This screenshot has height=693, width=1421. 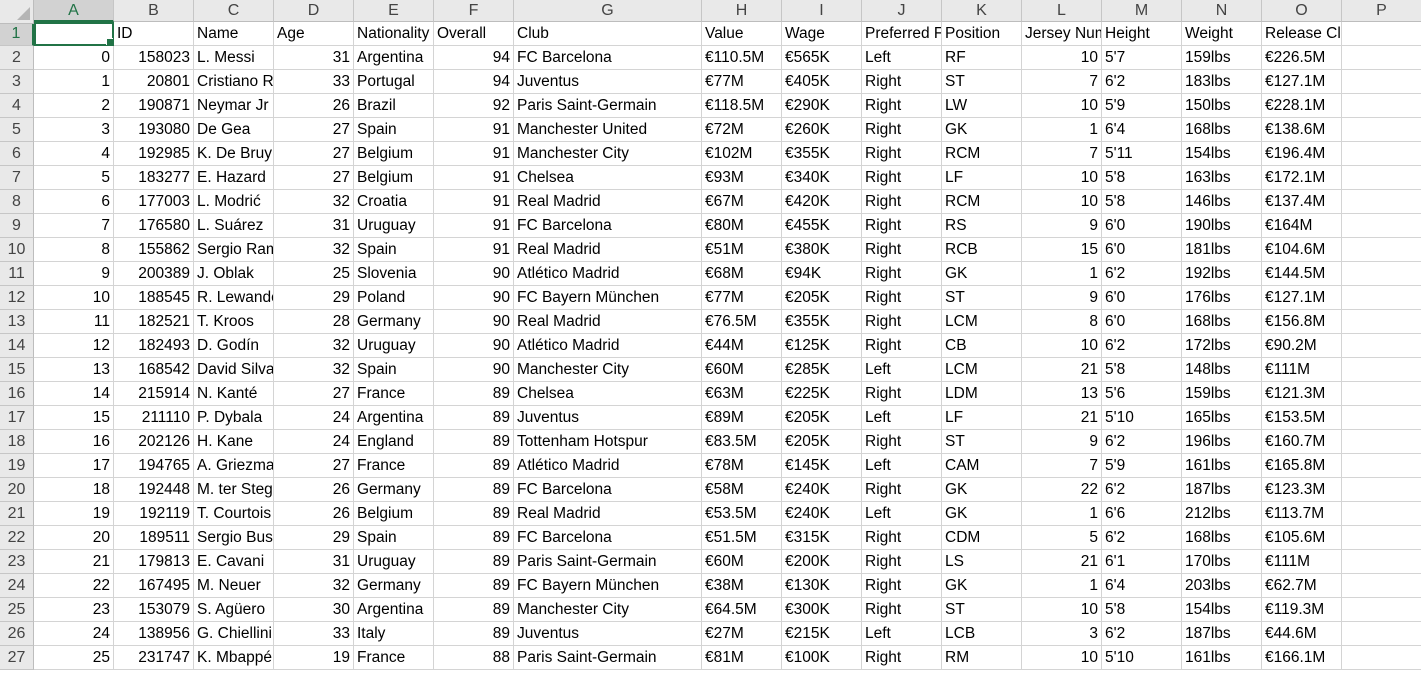 I want to click on column-header-c: C, so click(x=234, y=11).